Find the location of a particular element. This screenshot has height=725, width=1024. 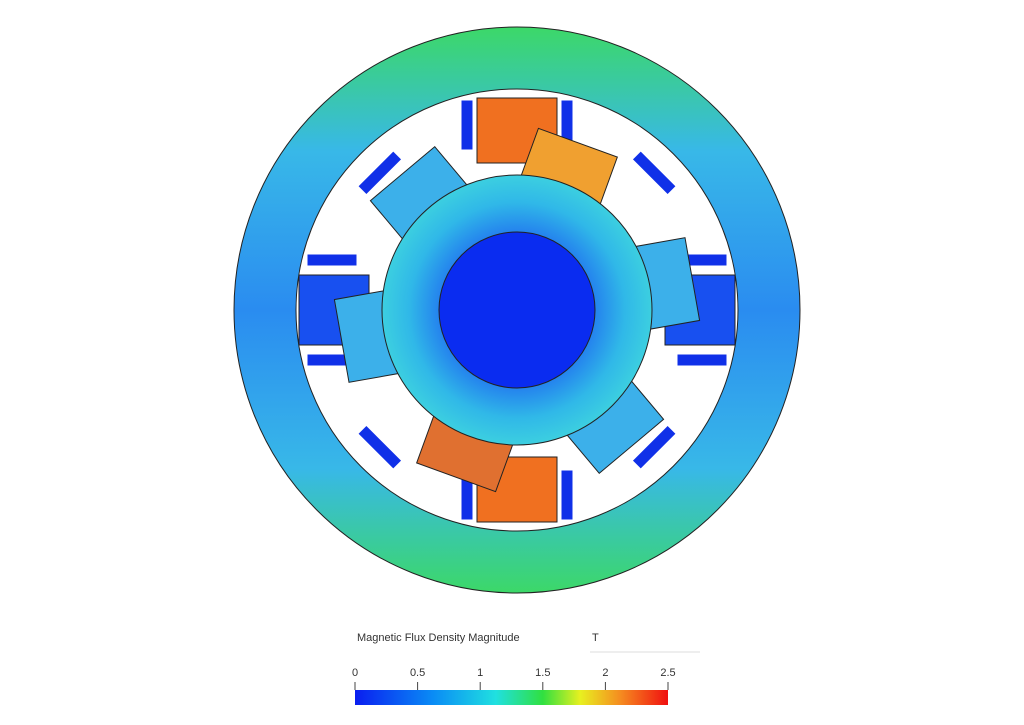

legend-unit: T is located at coordinates (595, 638).